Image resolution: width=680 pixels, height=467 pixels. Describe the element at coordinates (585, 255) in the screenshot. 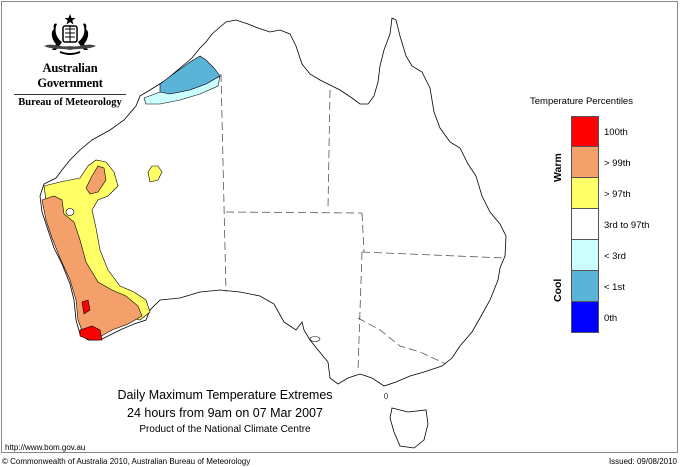

I see `legend-swatch-lt3` at that location.